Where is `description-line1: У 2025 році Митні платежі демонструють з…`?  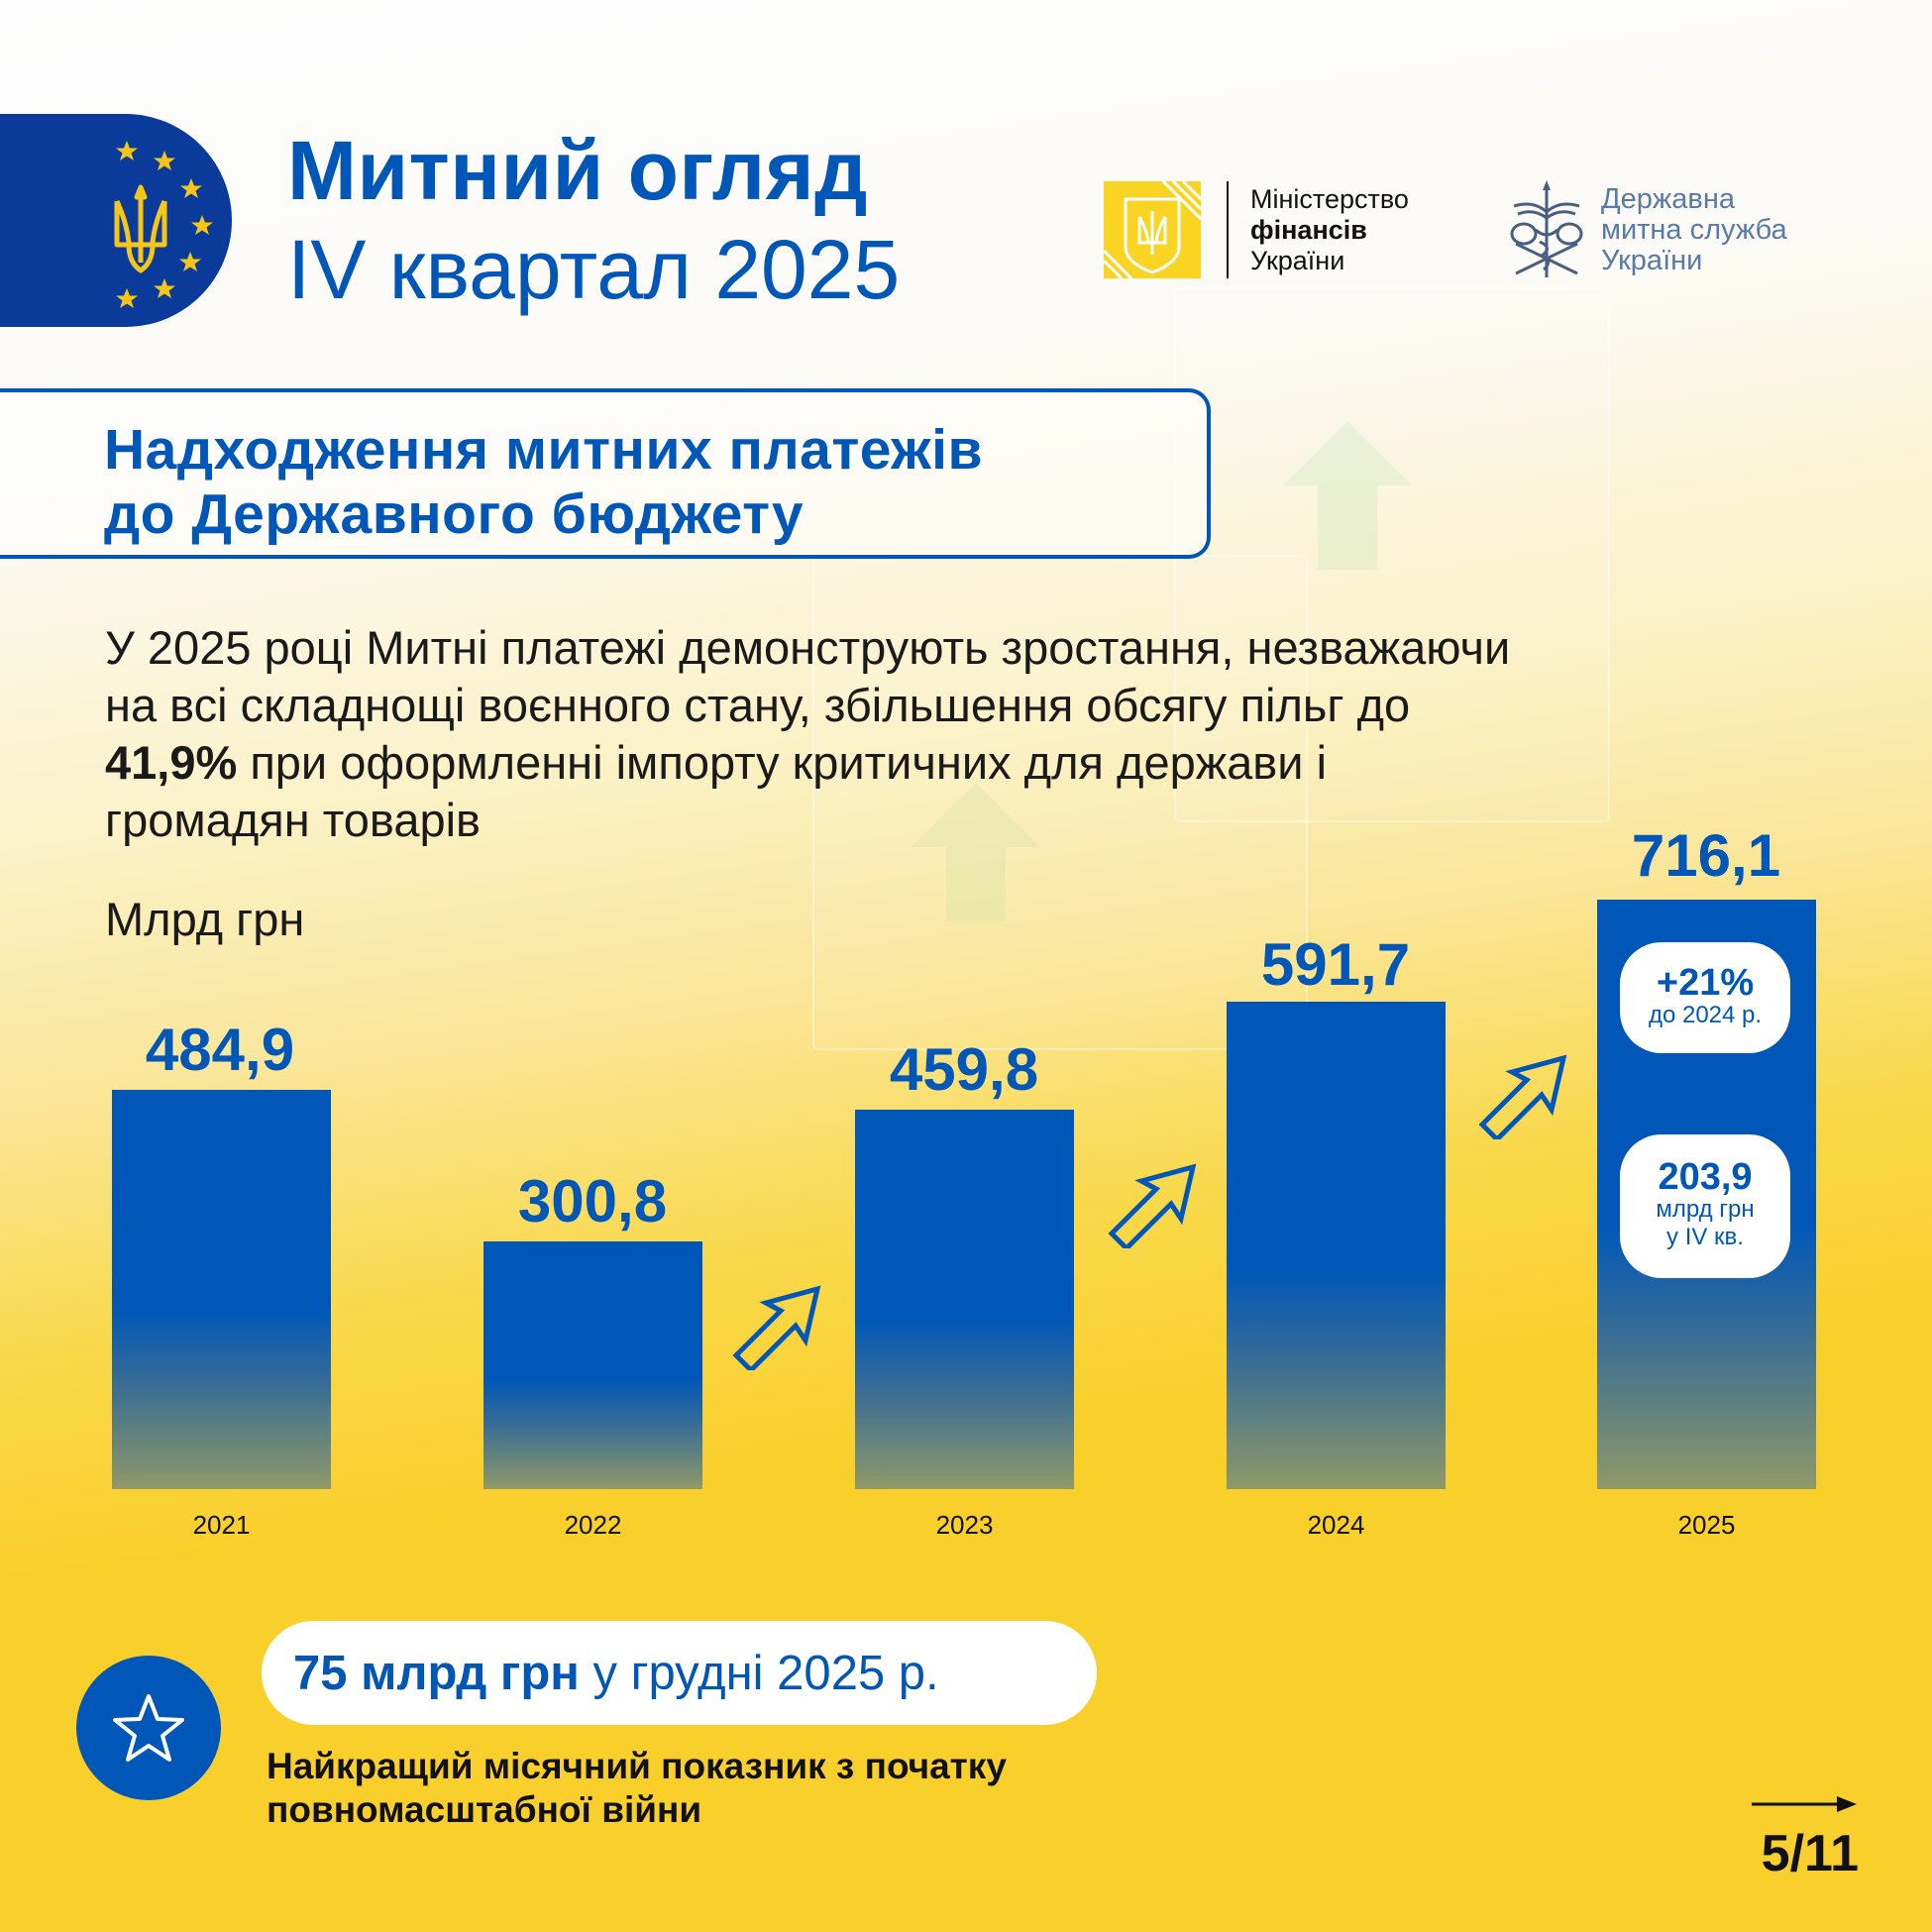 description-line1: У 2025 році Митні платежі демонструють з… is located at coordinates (808, 647).